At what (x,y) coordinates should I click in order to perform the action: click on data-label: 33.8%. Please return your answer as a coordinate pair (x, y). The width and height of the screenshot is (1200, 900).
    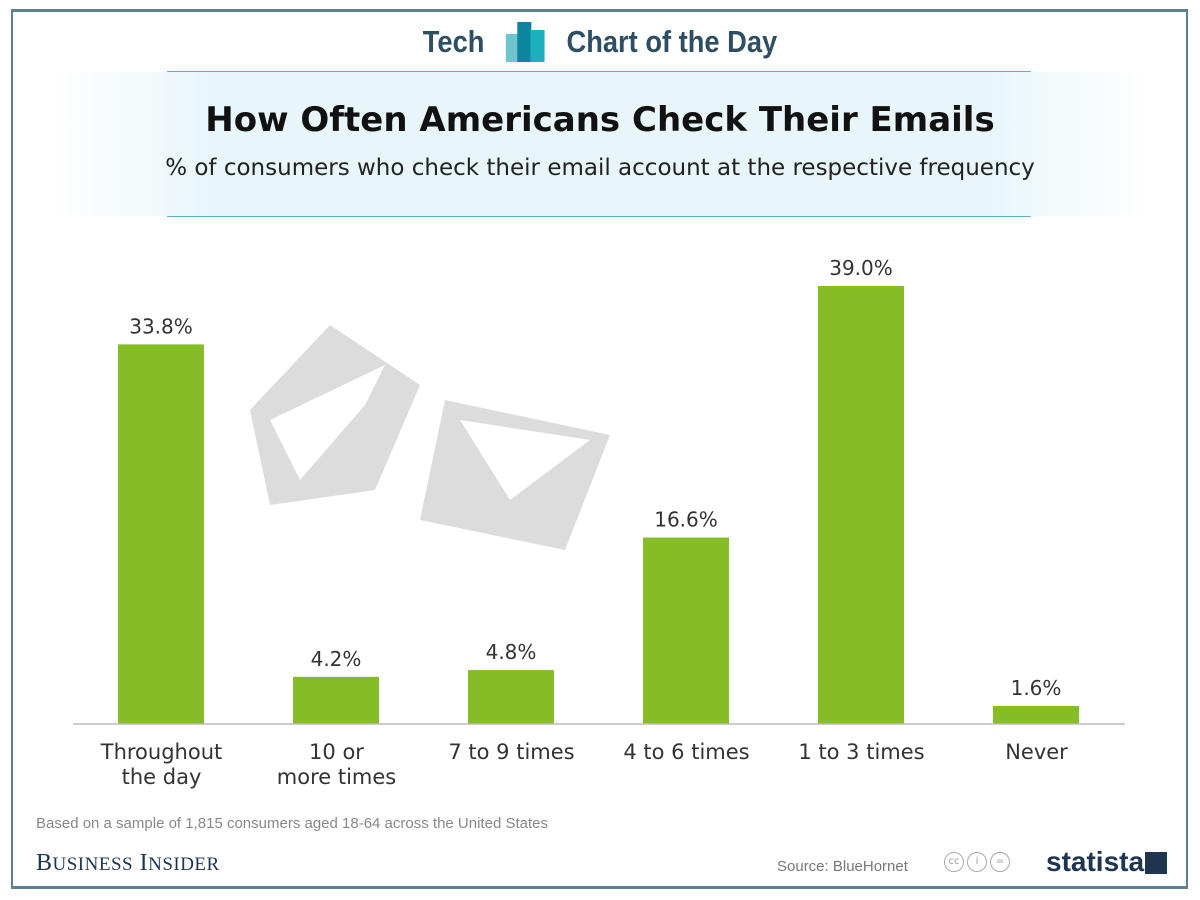
    Looking at the image, I should click on (161, 326).